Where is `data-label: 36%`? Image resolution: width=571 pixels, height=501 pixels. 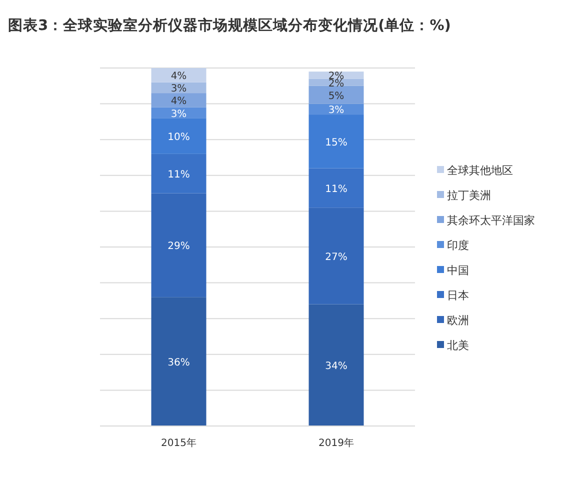 data-label: 36% is located at coordinates (179, 363).